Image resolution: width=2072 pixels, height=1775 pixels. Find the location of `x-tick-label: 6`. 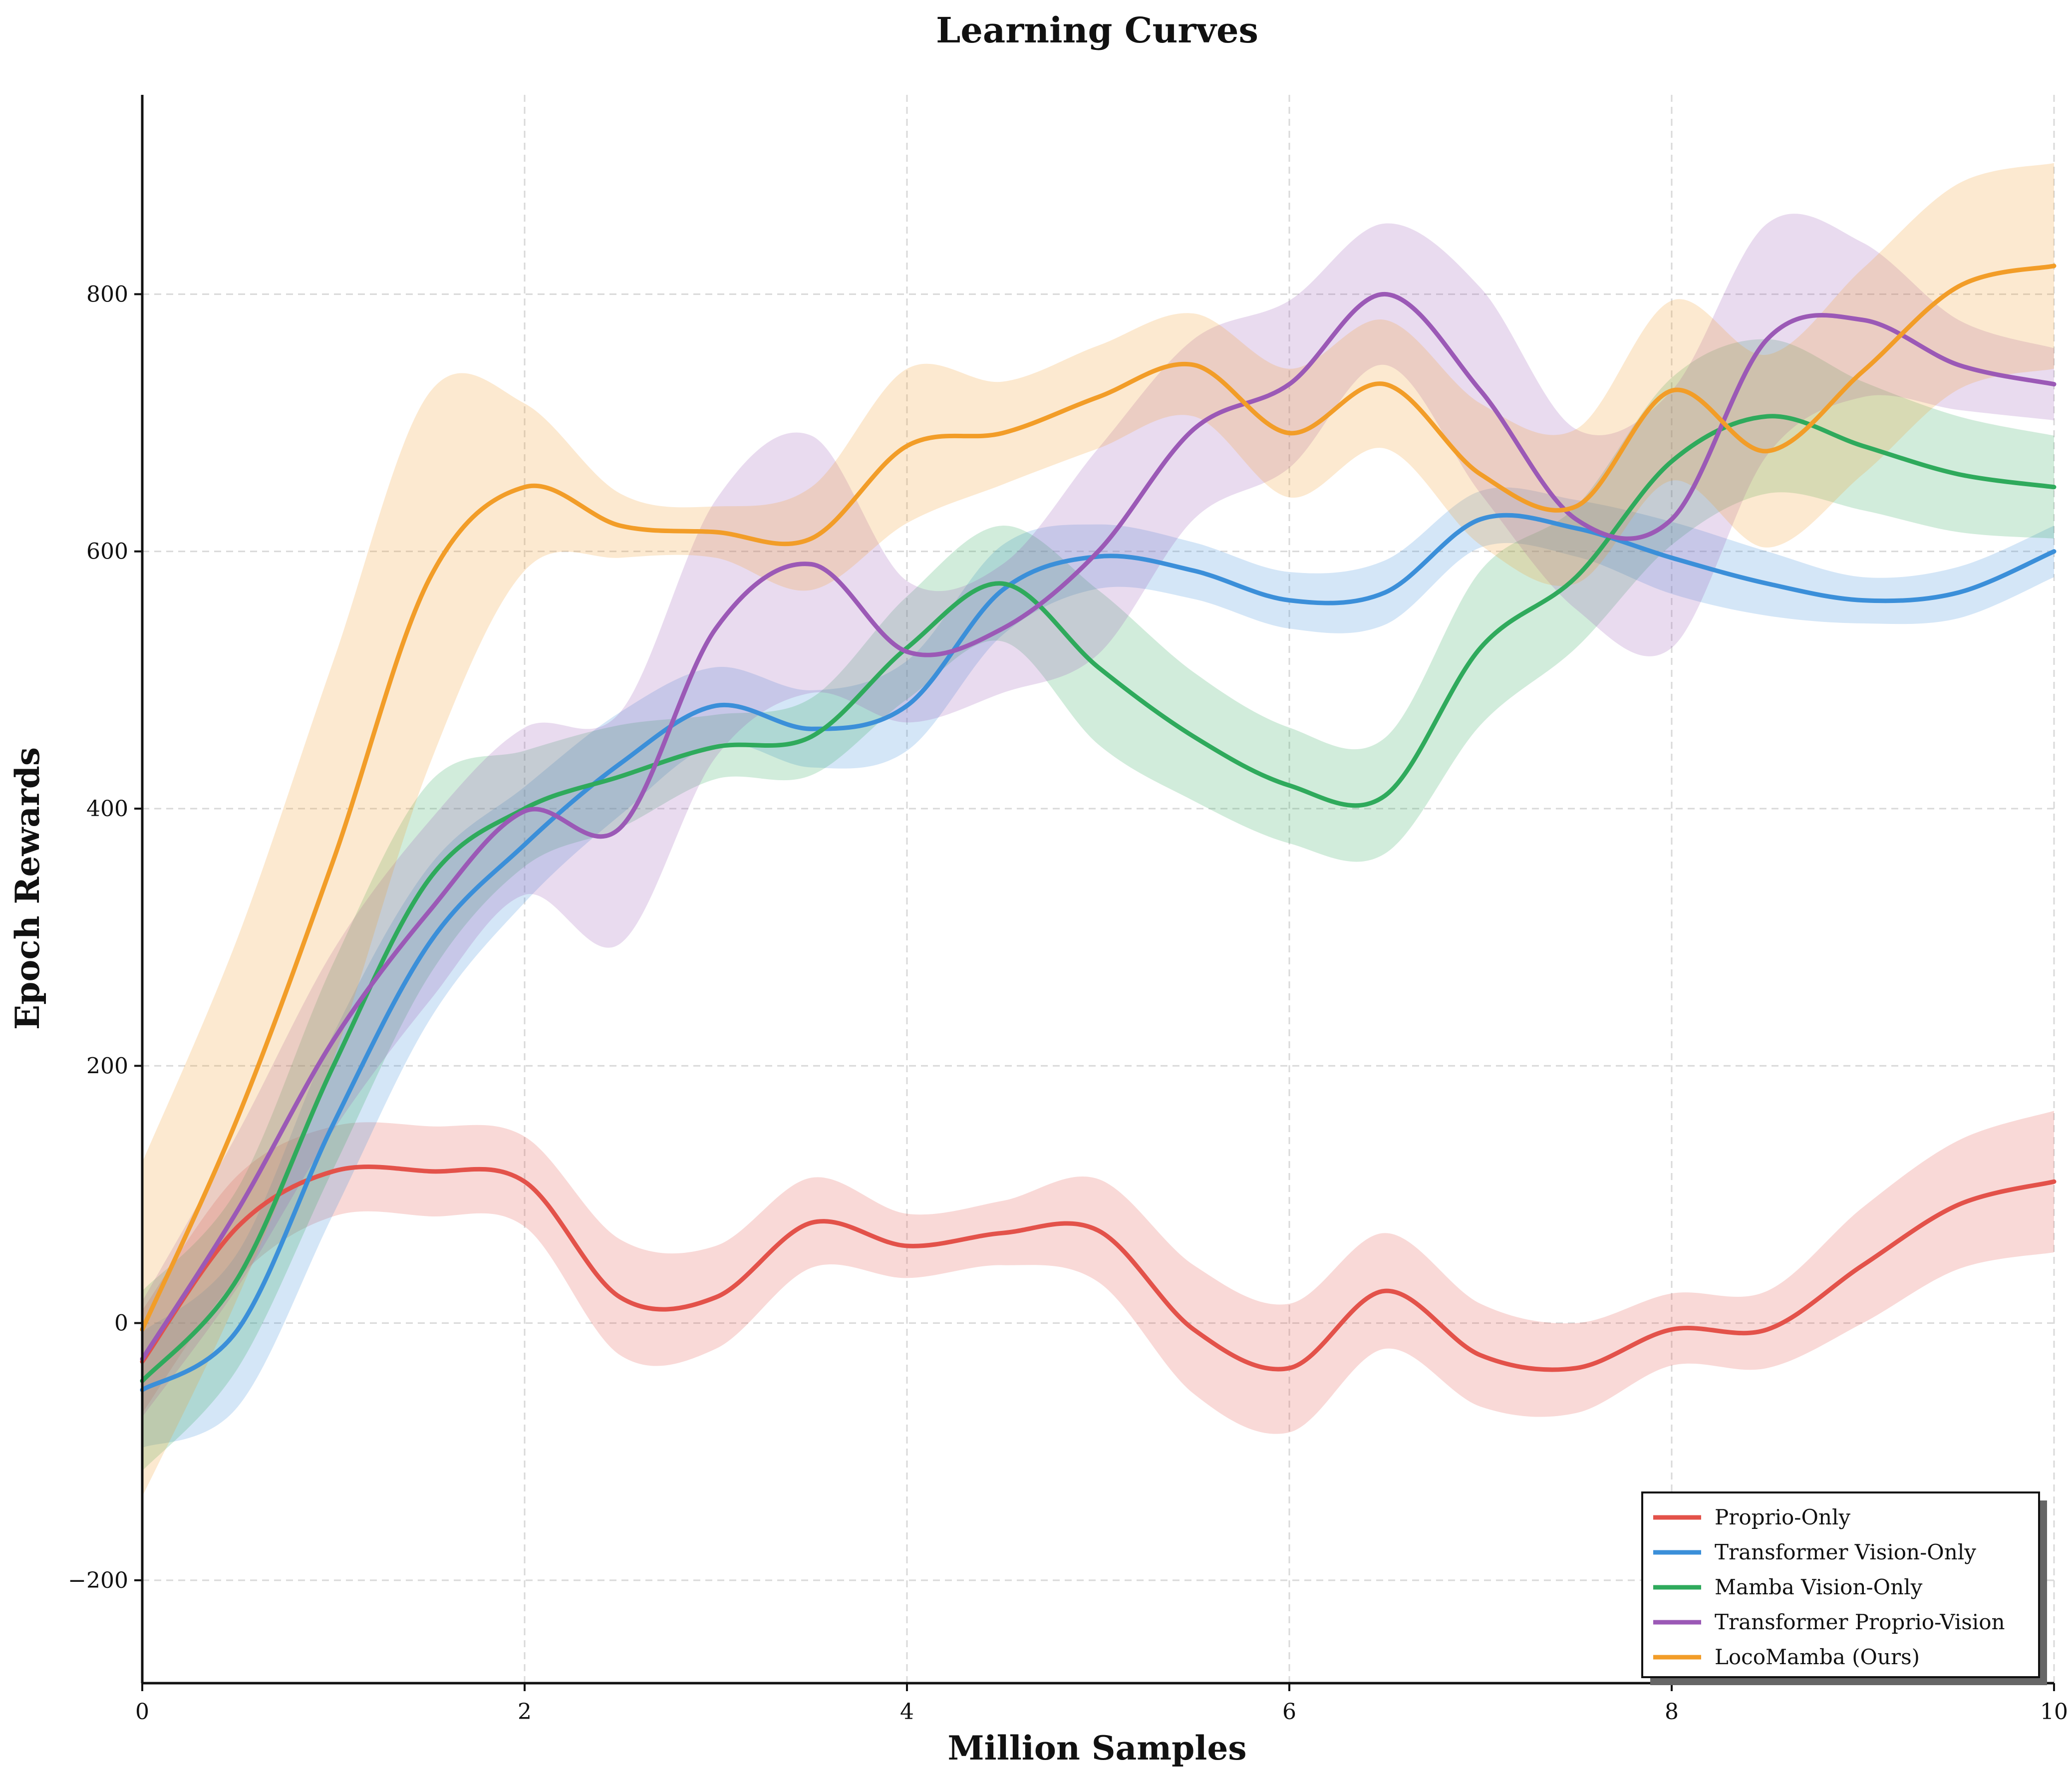

x-tick-label: 6 is located at coordinates (1289, 1712).